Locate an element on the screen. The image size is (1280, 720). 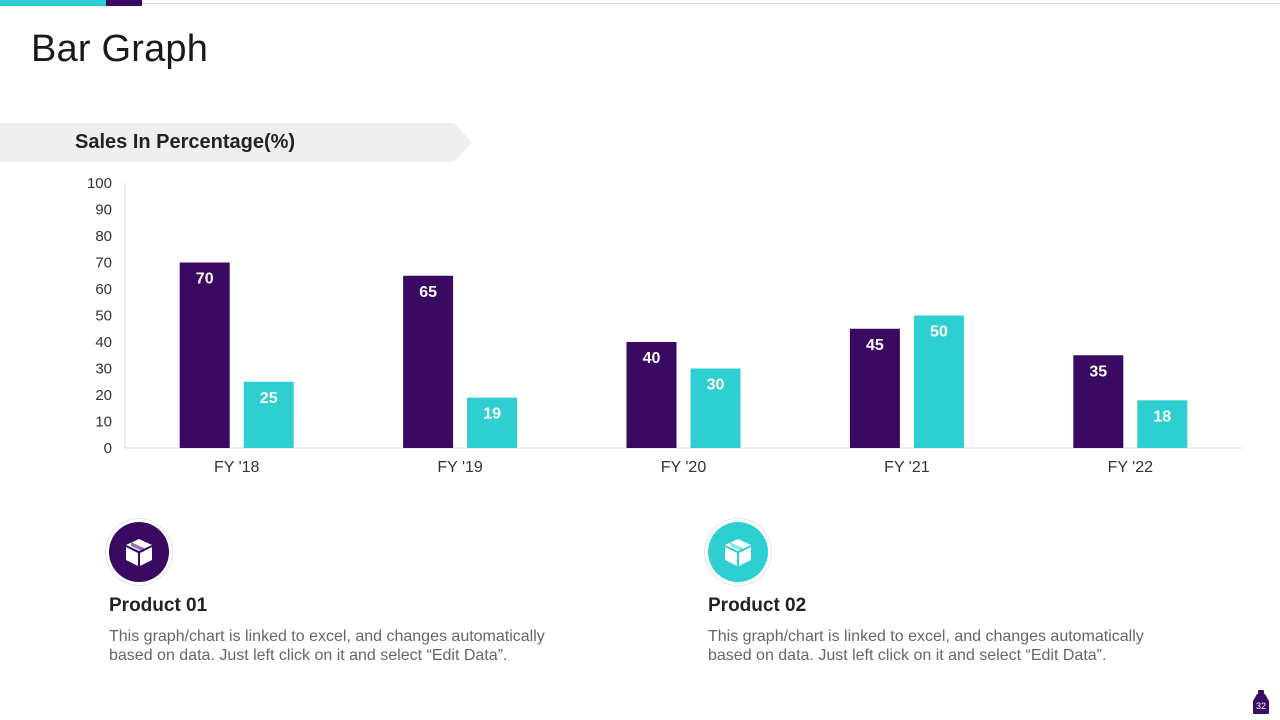
y-tick-label: 30 is located at coordinates (103, 369).